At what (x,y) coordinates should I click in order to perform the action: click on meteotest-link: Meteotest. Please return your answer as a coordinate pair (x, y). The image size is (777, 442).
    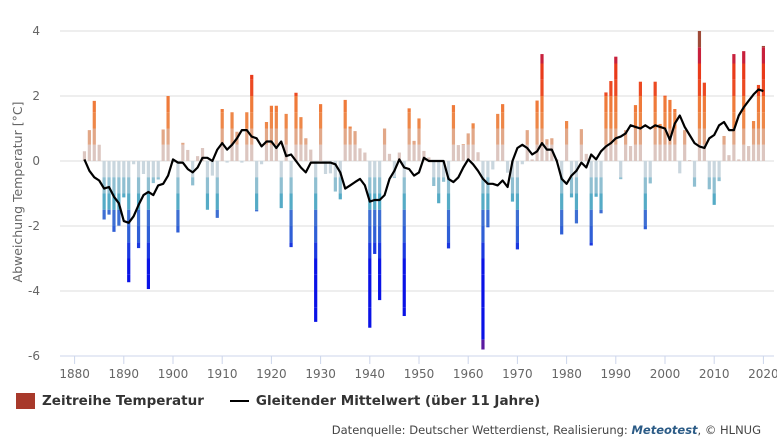
    Looking at the image, I should click on (664, 430).